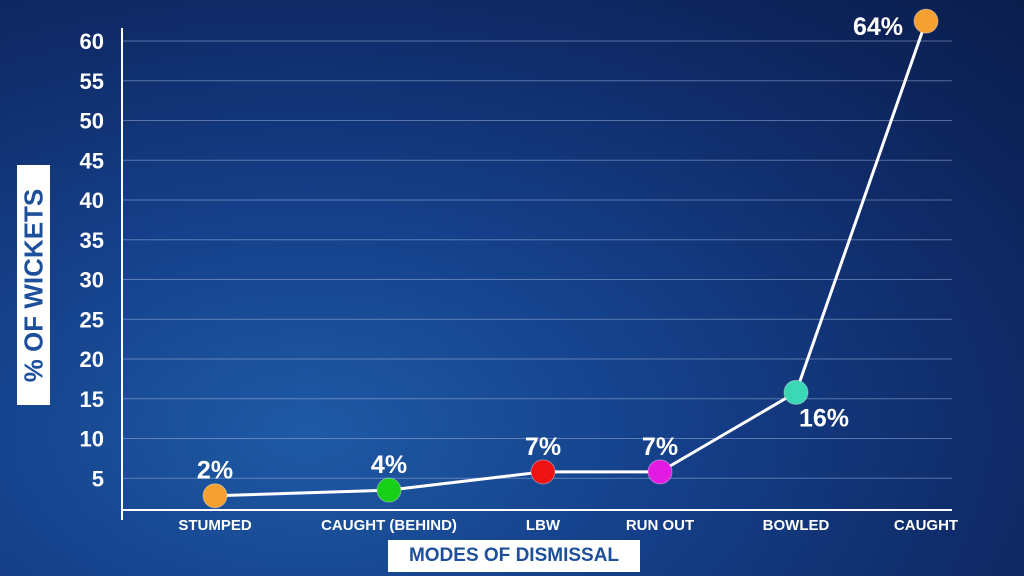  I want to click on y-tick-label: 30, so click(92, 280).